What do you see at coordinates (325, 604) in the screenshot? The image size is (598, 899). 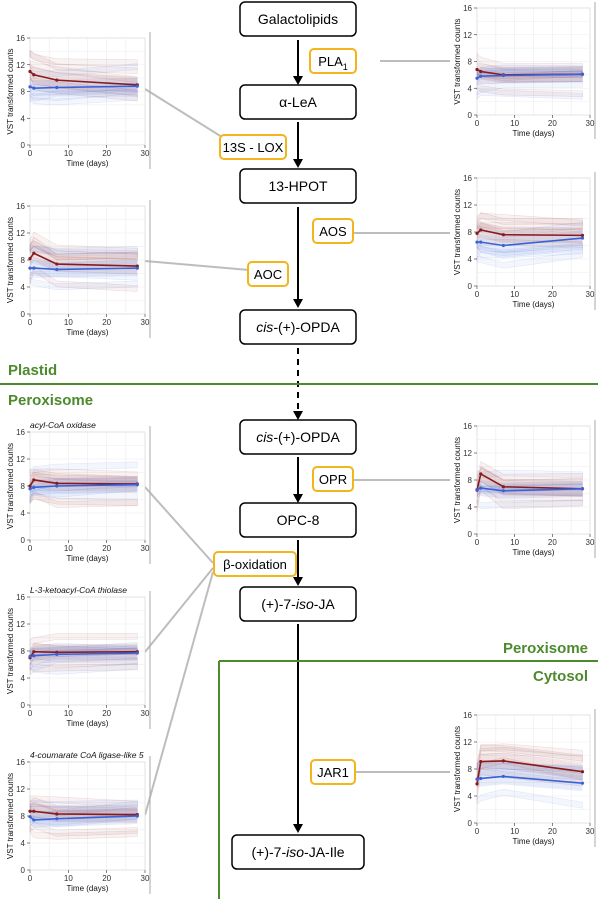 I see `metabolite-label-part: -JA` at bounding box center [325, 604].